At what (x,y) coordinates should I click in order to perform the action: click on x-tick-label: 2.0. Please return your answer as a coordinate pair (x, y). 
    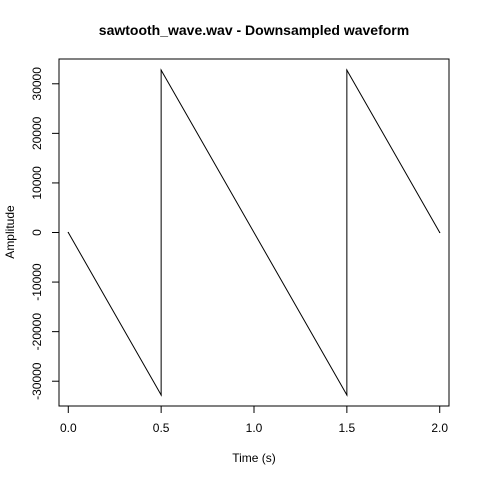
    Looking at the image, I should click on (439, 428).